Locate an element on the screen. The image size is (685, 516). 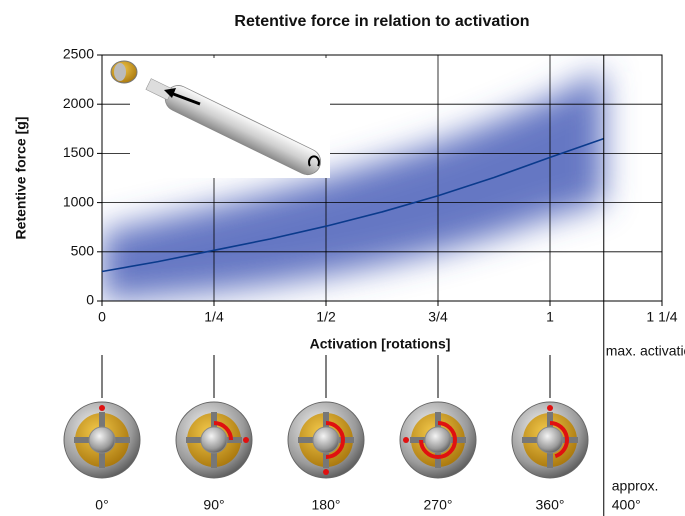
x-tick-label: 1/4 is located at coordinates (214, 317).